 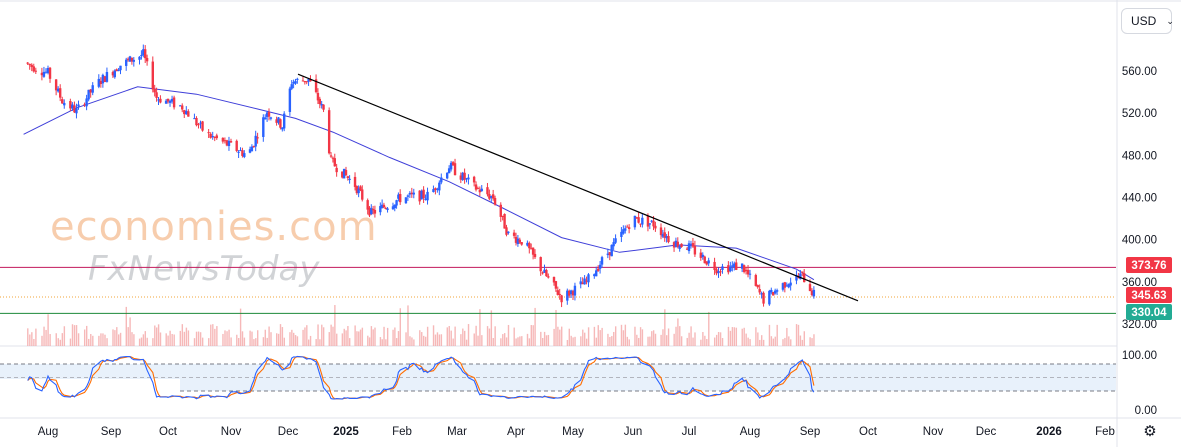 I want to click on currency-selector: USD ⌄, so click(x=1147, y=21).